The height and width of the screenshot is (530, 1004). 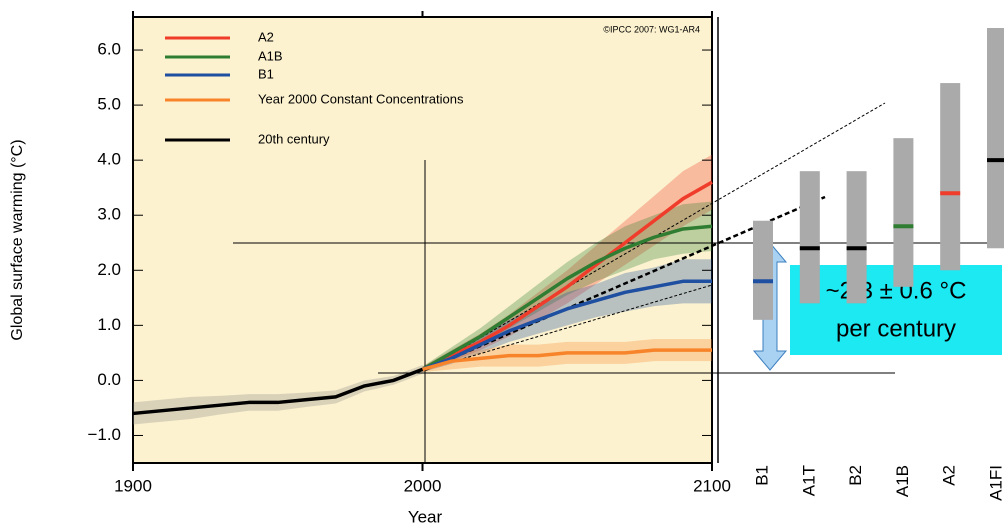 I want to click on x-tick-label: 2100, so click(x=712, y=485).